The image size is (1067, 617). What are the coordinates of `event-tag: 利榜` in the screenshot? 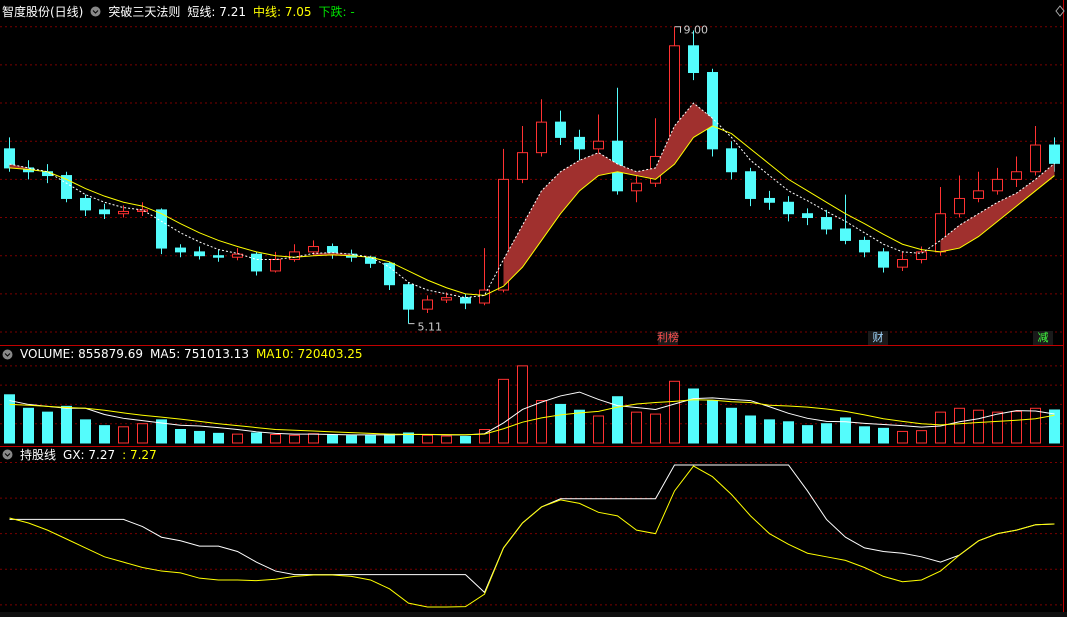 It's located at (668, 337).